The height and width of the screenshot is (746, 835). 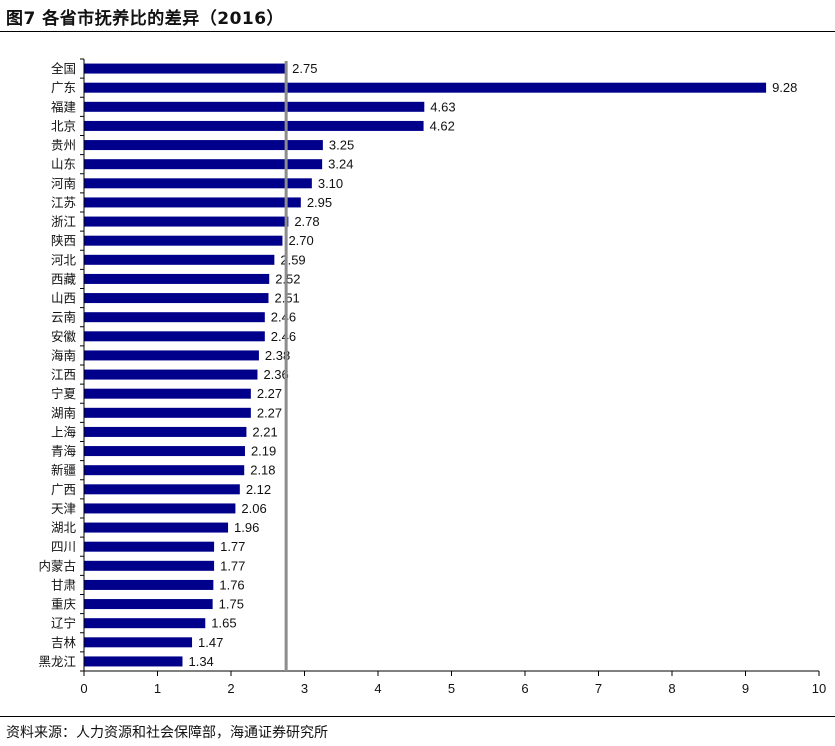 I want to click on data-label: 4.63, so click(x=442, y=106).